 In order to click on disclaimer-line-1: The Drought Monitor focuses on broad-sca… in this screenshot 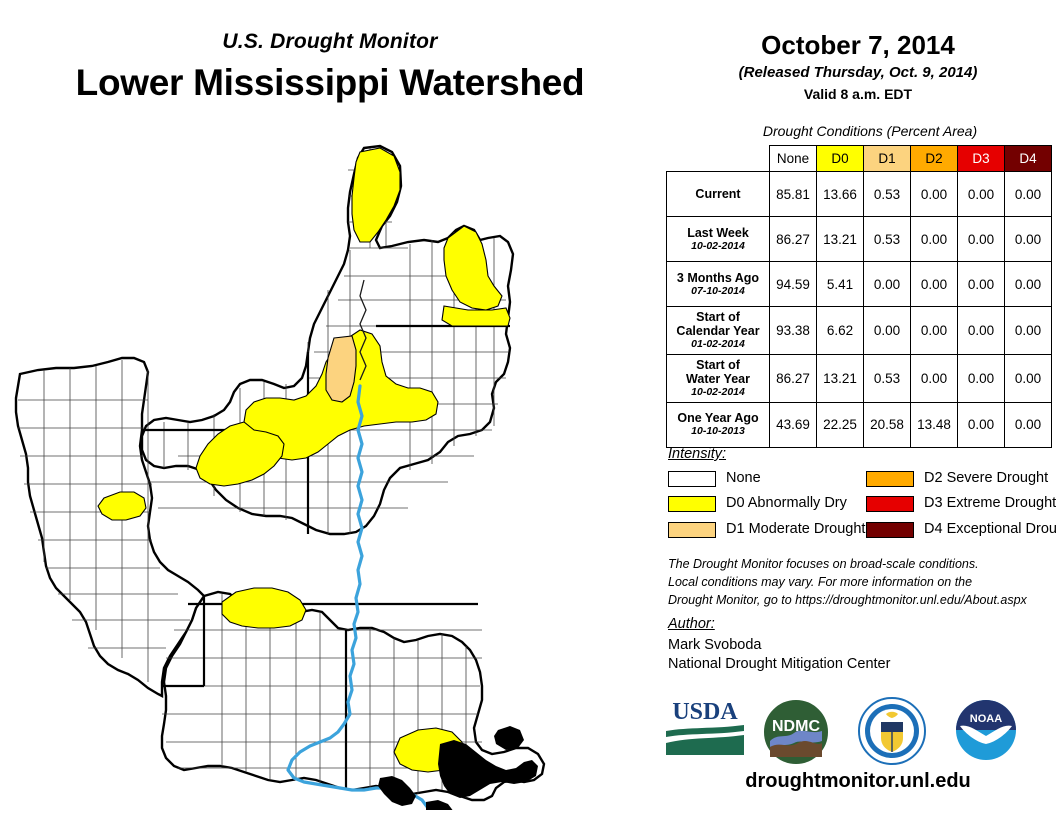, I will do `click(823, 564)`.